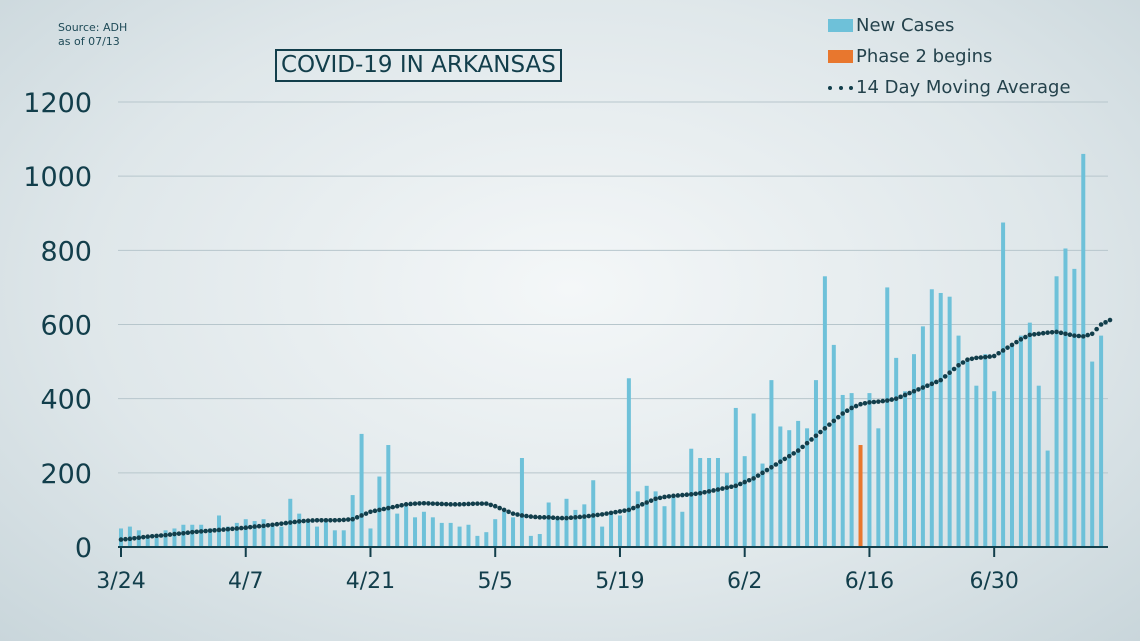 The width and height of the screenshot is (1140, 641). What do you see at coordinates (120, 581) in the screenshot?
I see `x-tick-label: 3/24` at bounding box center [120, 581].